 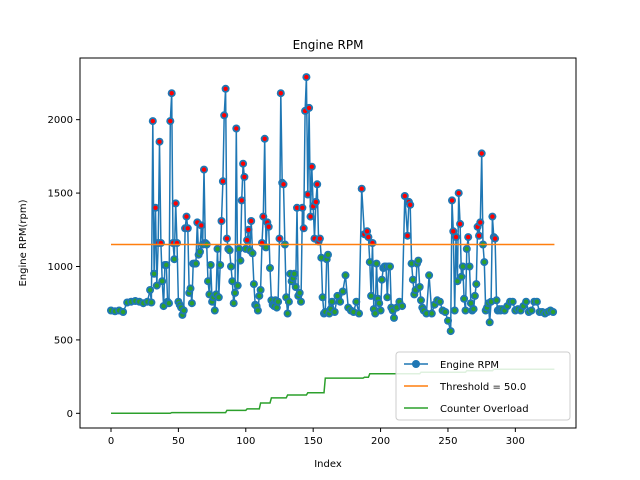 I want to click on y-tick-label: 0, so click(x=70, y=414).